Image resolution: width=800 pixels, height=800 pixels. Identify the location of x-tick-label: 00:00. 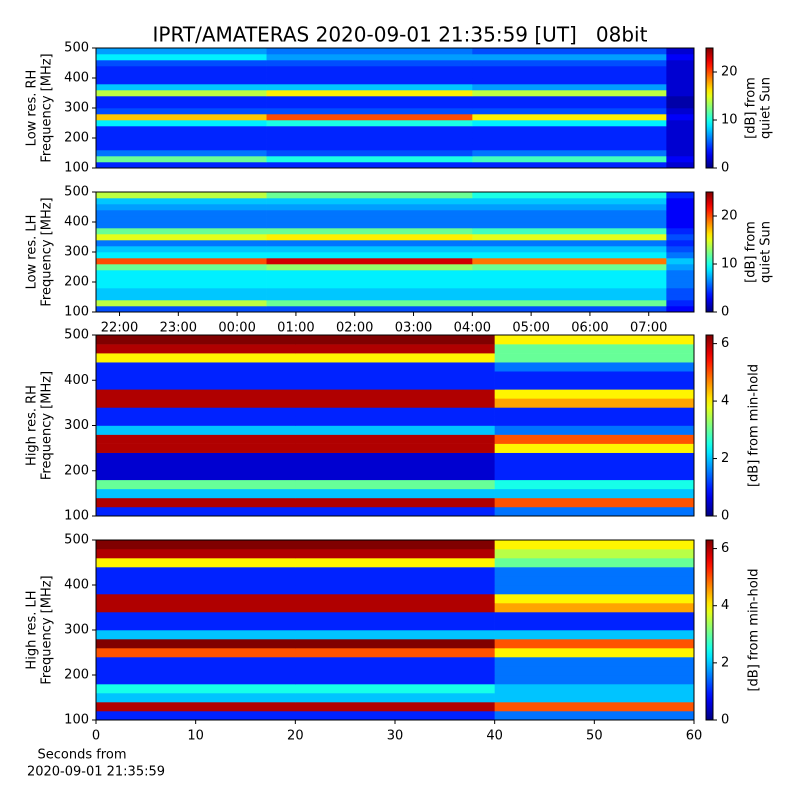
(236, 328).